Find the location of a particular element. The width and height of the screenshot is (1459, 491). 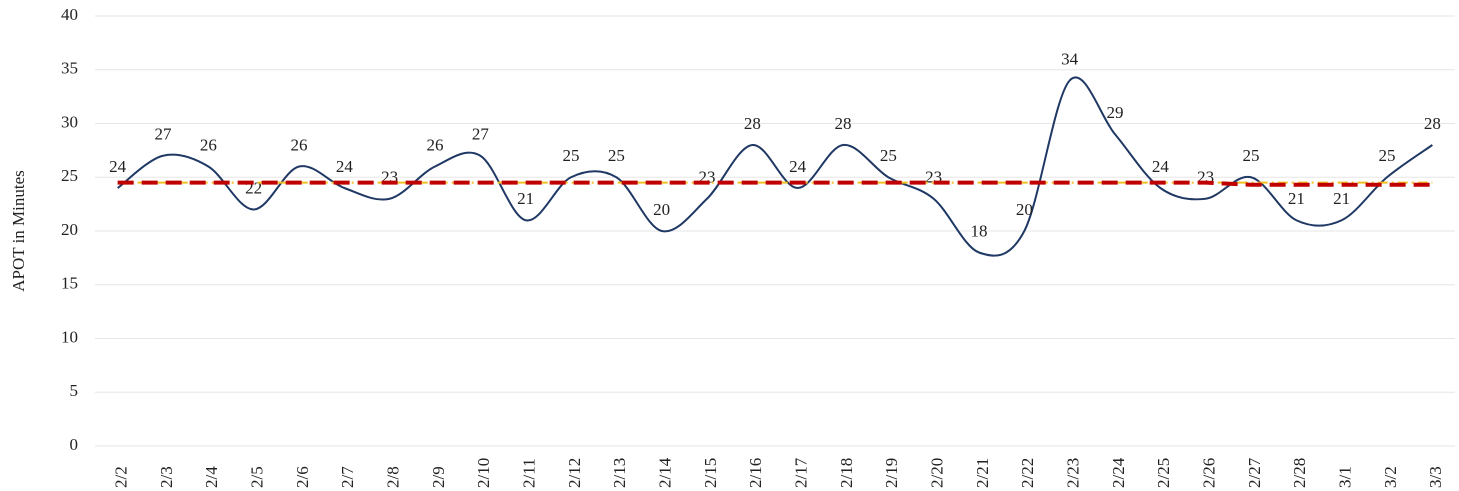

x-tick-label: 2/10 is located at coordinates (483, 473).